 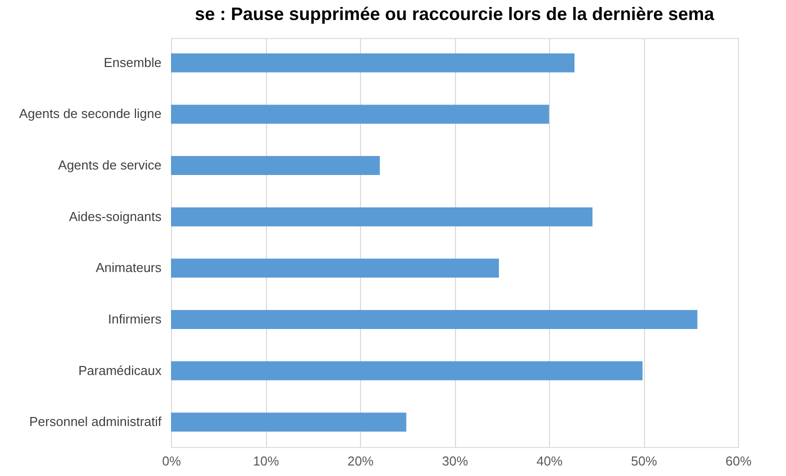 What do you see at coordinates (110, 165) in the screenshot?
I see `y-tick-label: Agents de service` at bounding box center [110, 165].